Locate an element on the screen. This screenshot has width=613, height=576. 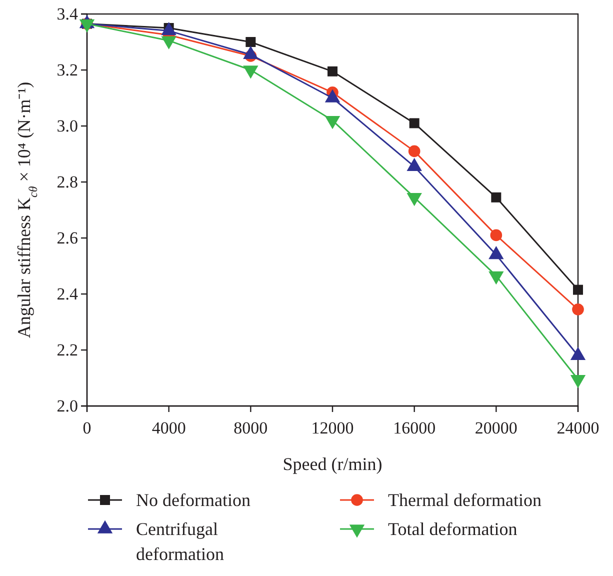
x-tick-label: 16000 is located at coordinates (414, 428).